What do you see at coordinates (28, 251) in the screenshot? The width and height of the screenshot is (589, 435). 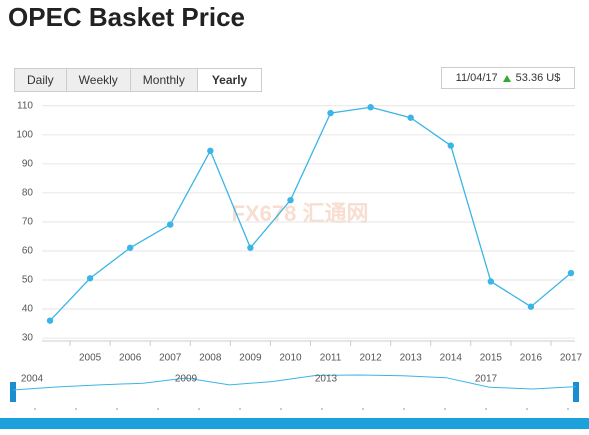 I see `y-tick-label: 60` at bounding box center [28, 251].